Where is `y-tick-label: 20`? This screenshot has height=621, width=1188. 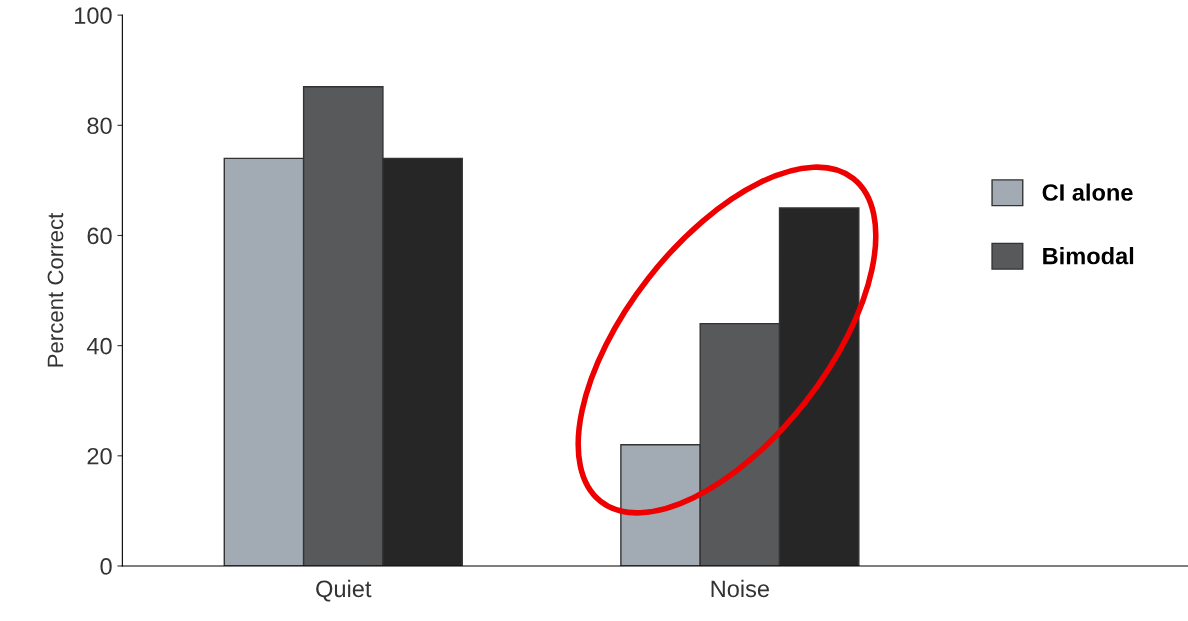
y-tick-label: 20 is located at coordinates (99, 456).